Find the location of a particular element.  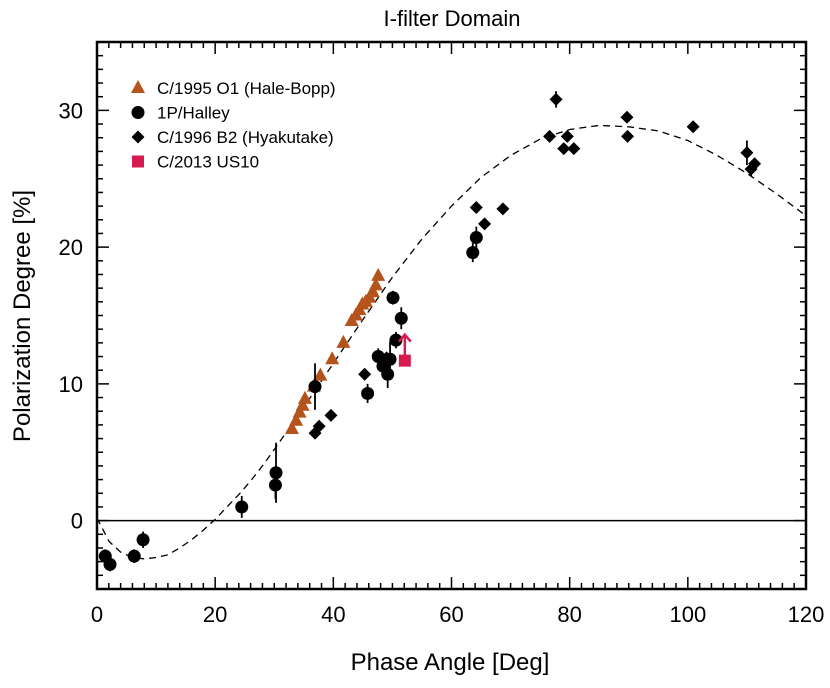

x-tick-label: 40 is located at coordinates (333, 614).